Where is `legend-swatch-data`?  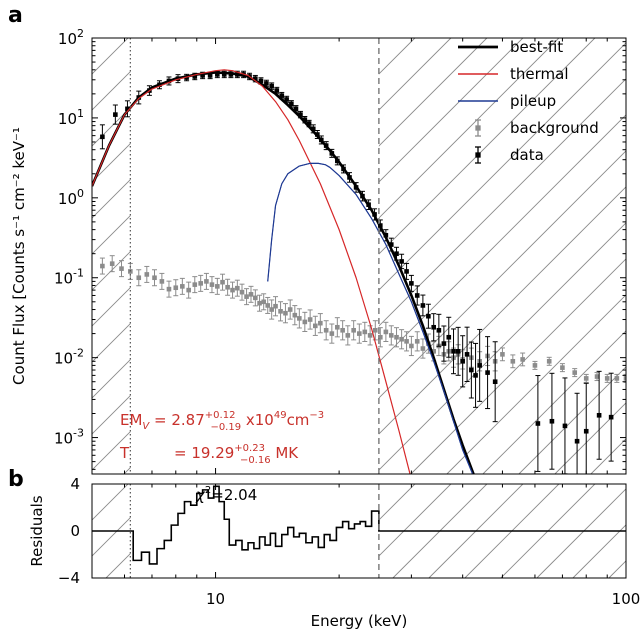 legend-swatch-data is located at coordinates (478, 155).